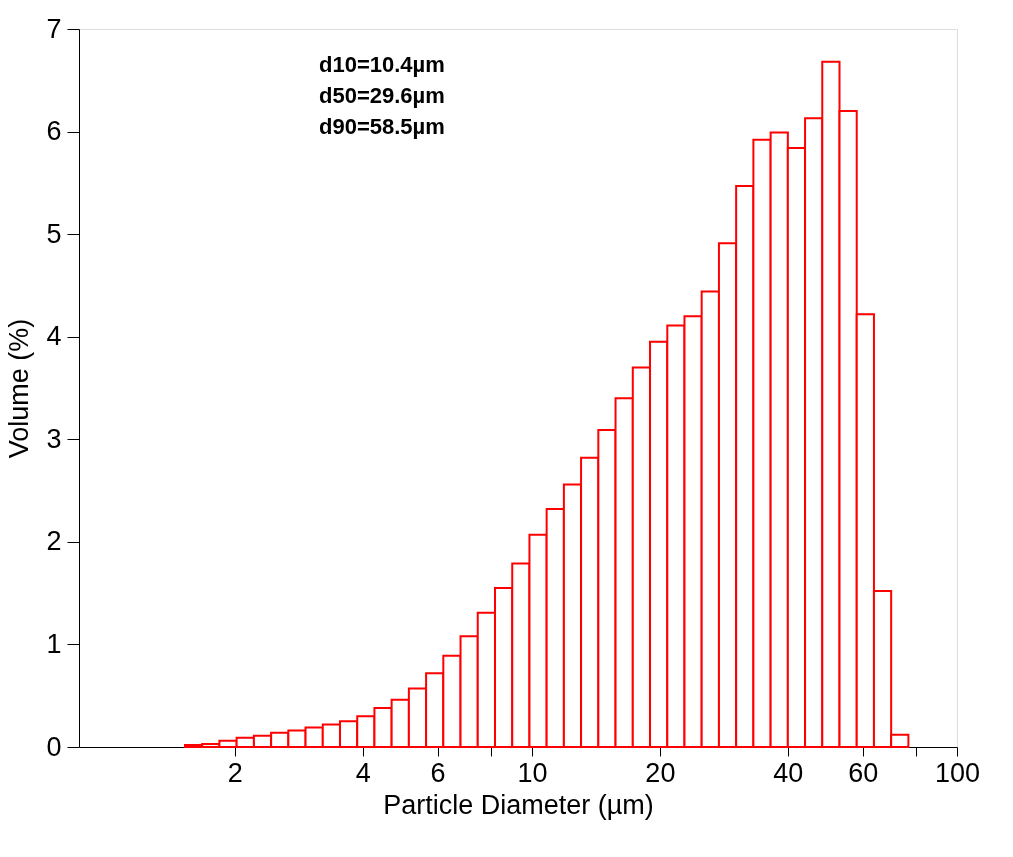  What do you see at coordinates (54, 746) in the screenshot?
I see `y-tick-label: 0` at bounding box center [54, 746].